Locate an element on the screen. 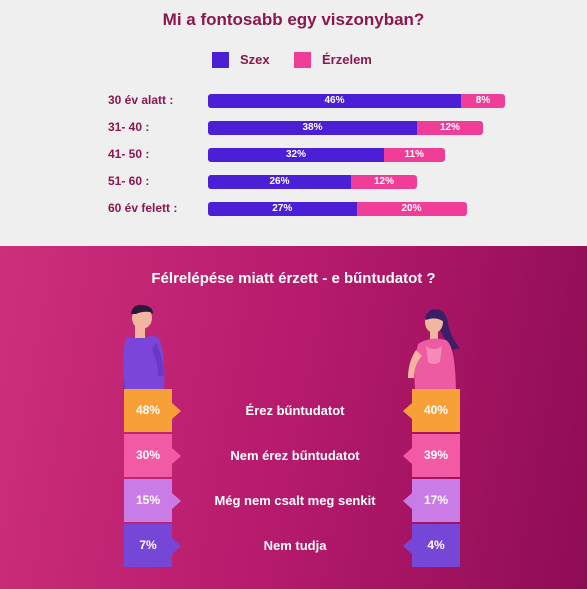  bar-segment-szex: 26% is located at coordinates (279, 182).